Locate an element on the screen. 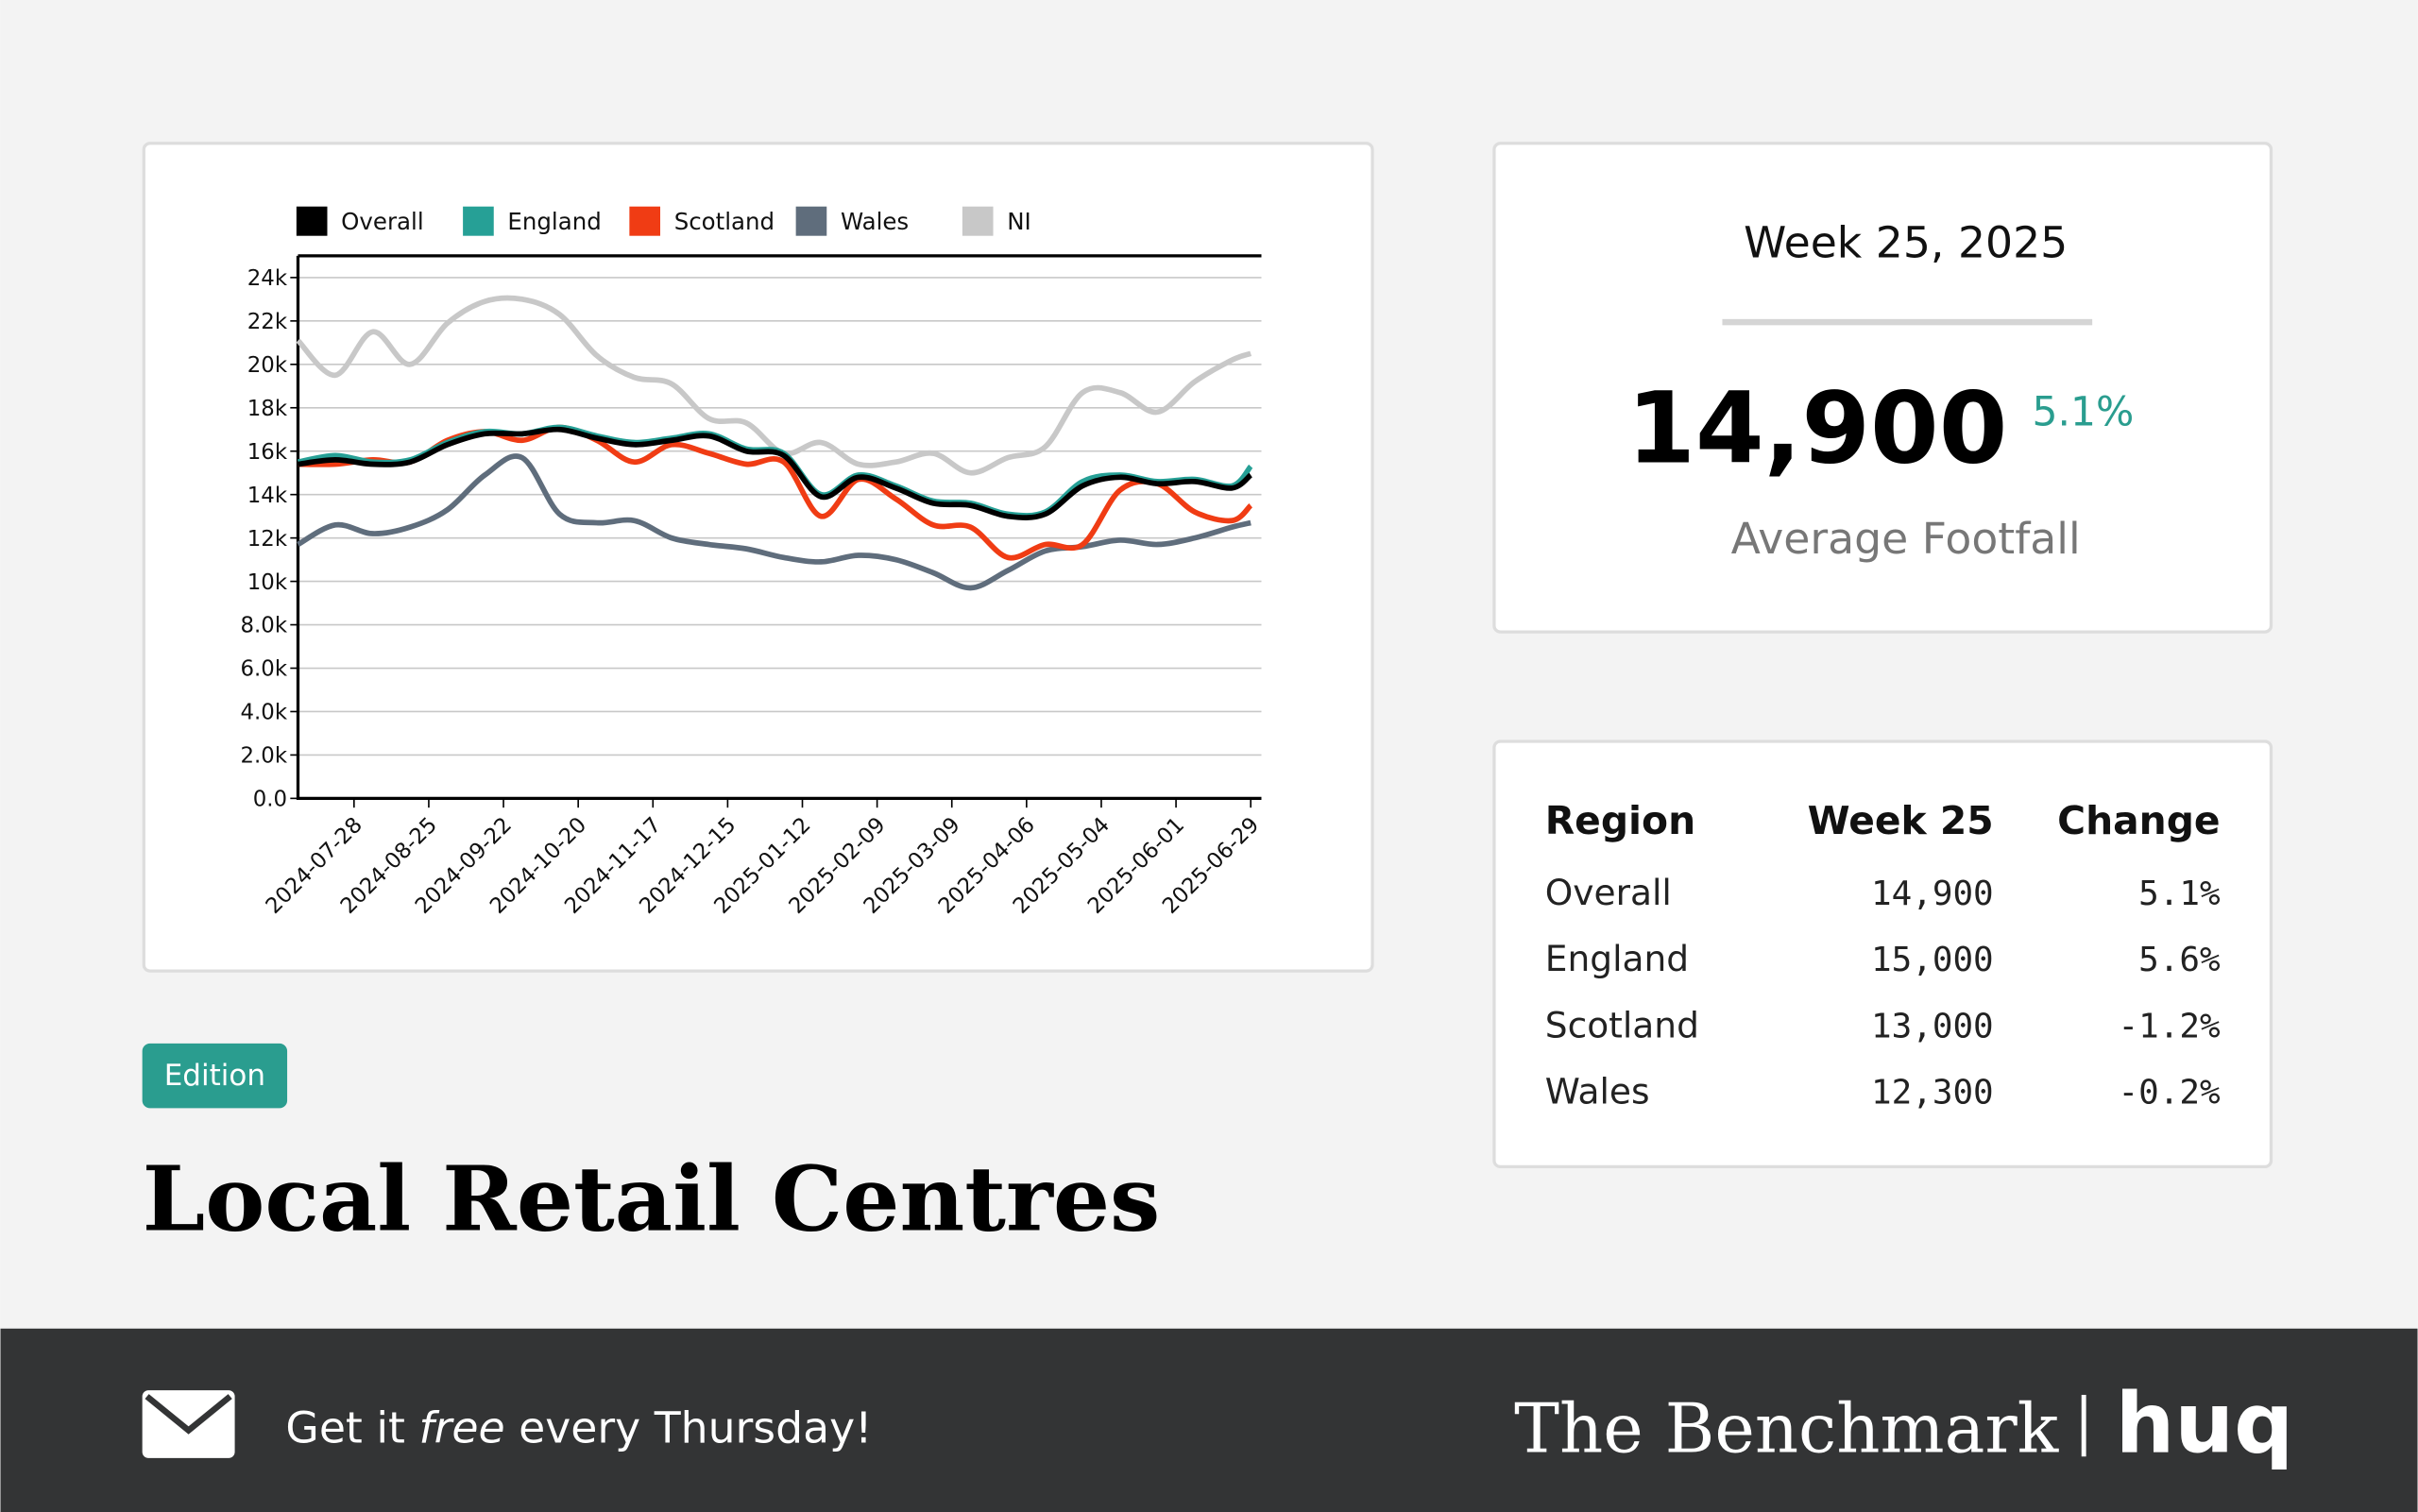  summary-week: Week 25, 2025 is located at coordinates (1906, 243).